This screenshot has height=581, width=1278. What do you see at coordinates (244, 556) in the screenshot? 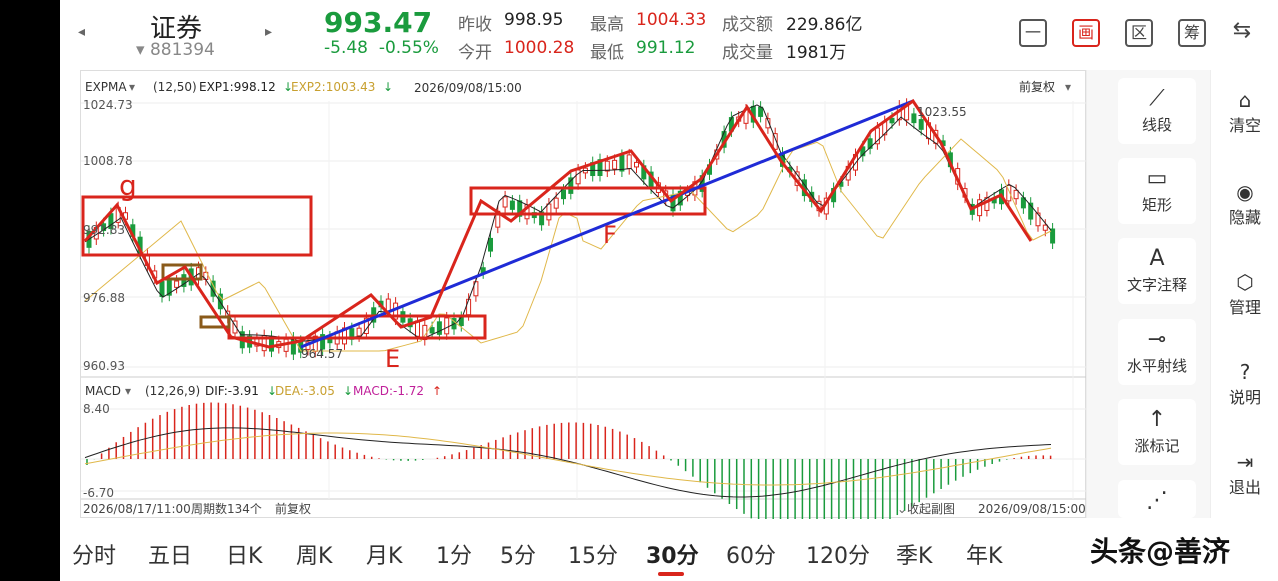
I see `period-tab: 日K` at bounding box center [244, 556].